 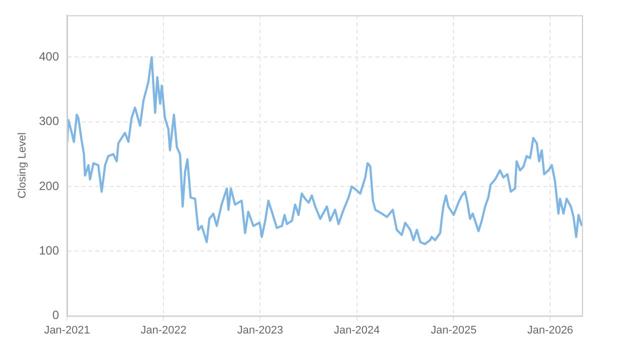 I want to click on y-tick-label: 100, so click(x=49, y=250).